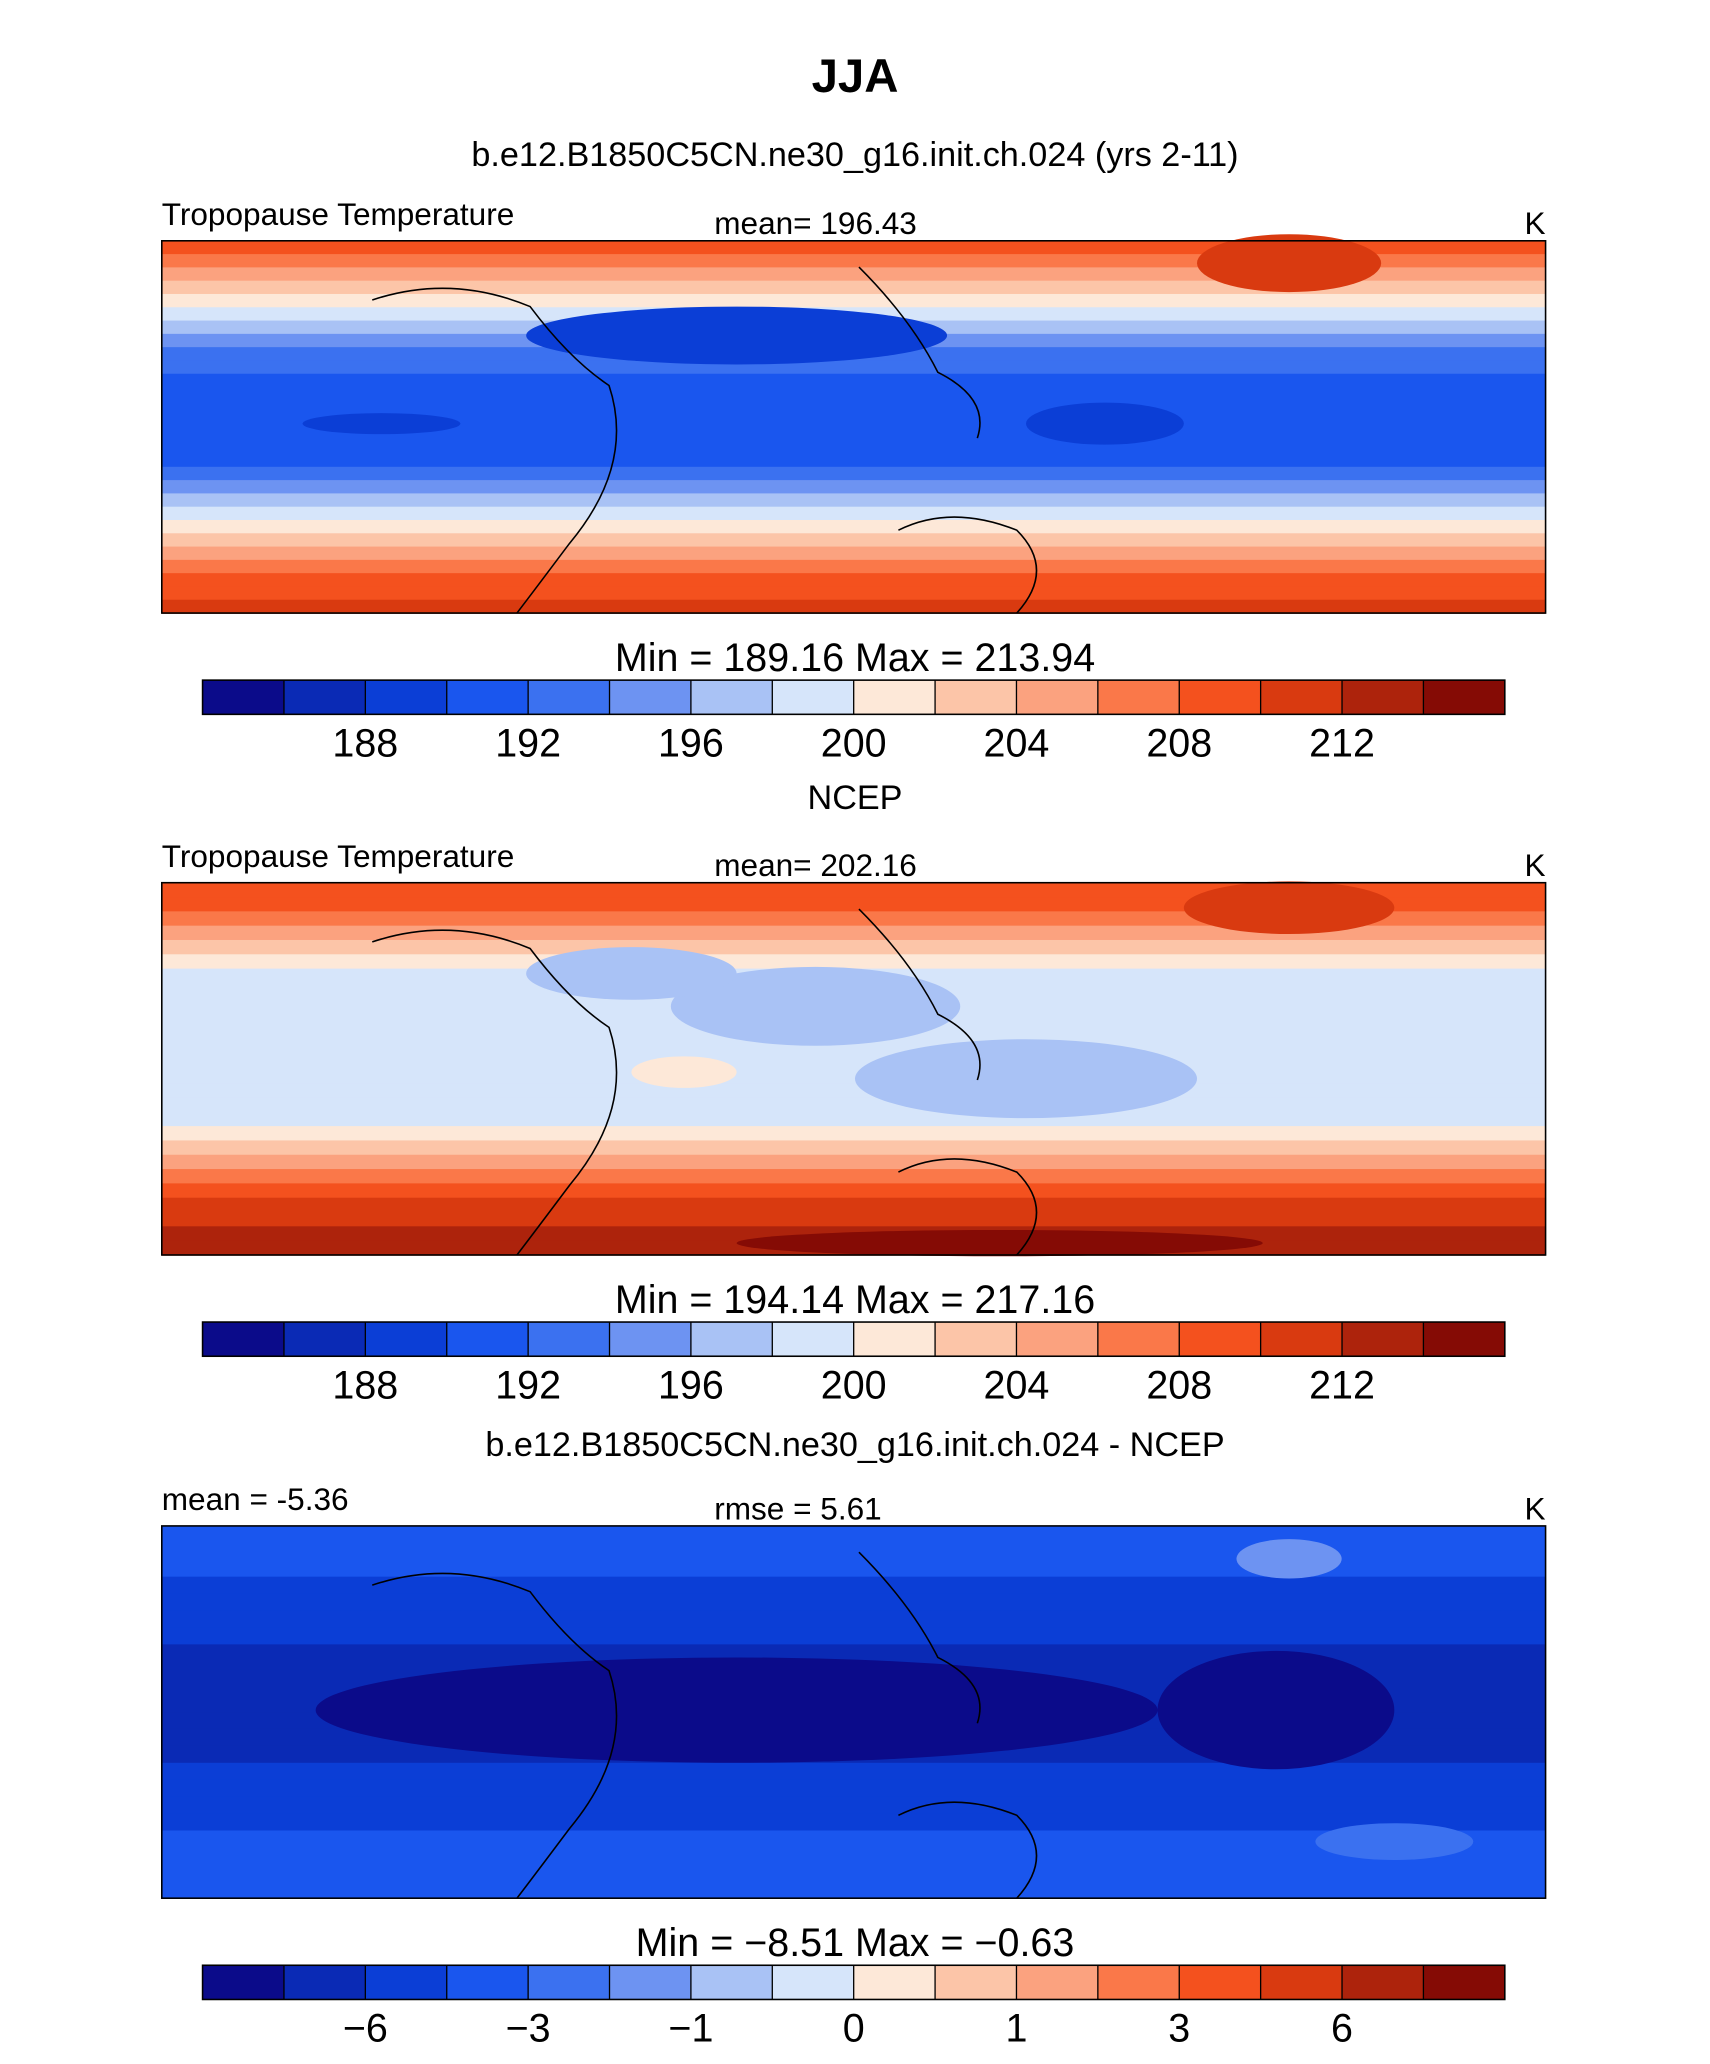 This screenshot has width=1710, height=2064. I want to click on panel-center-label: mean= 202.16, so click(815, 865).